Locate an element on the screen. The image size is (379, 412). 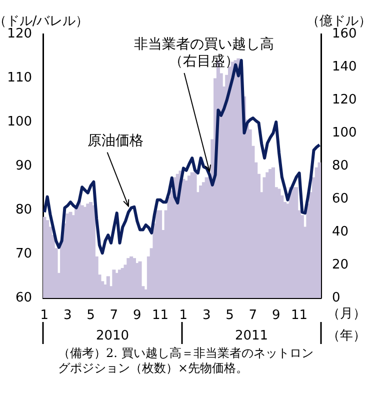
y-tick-label: 70 is located at coordinates (23, 254).